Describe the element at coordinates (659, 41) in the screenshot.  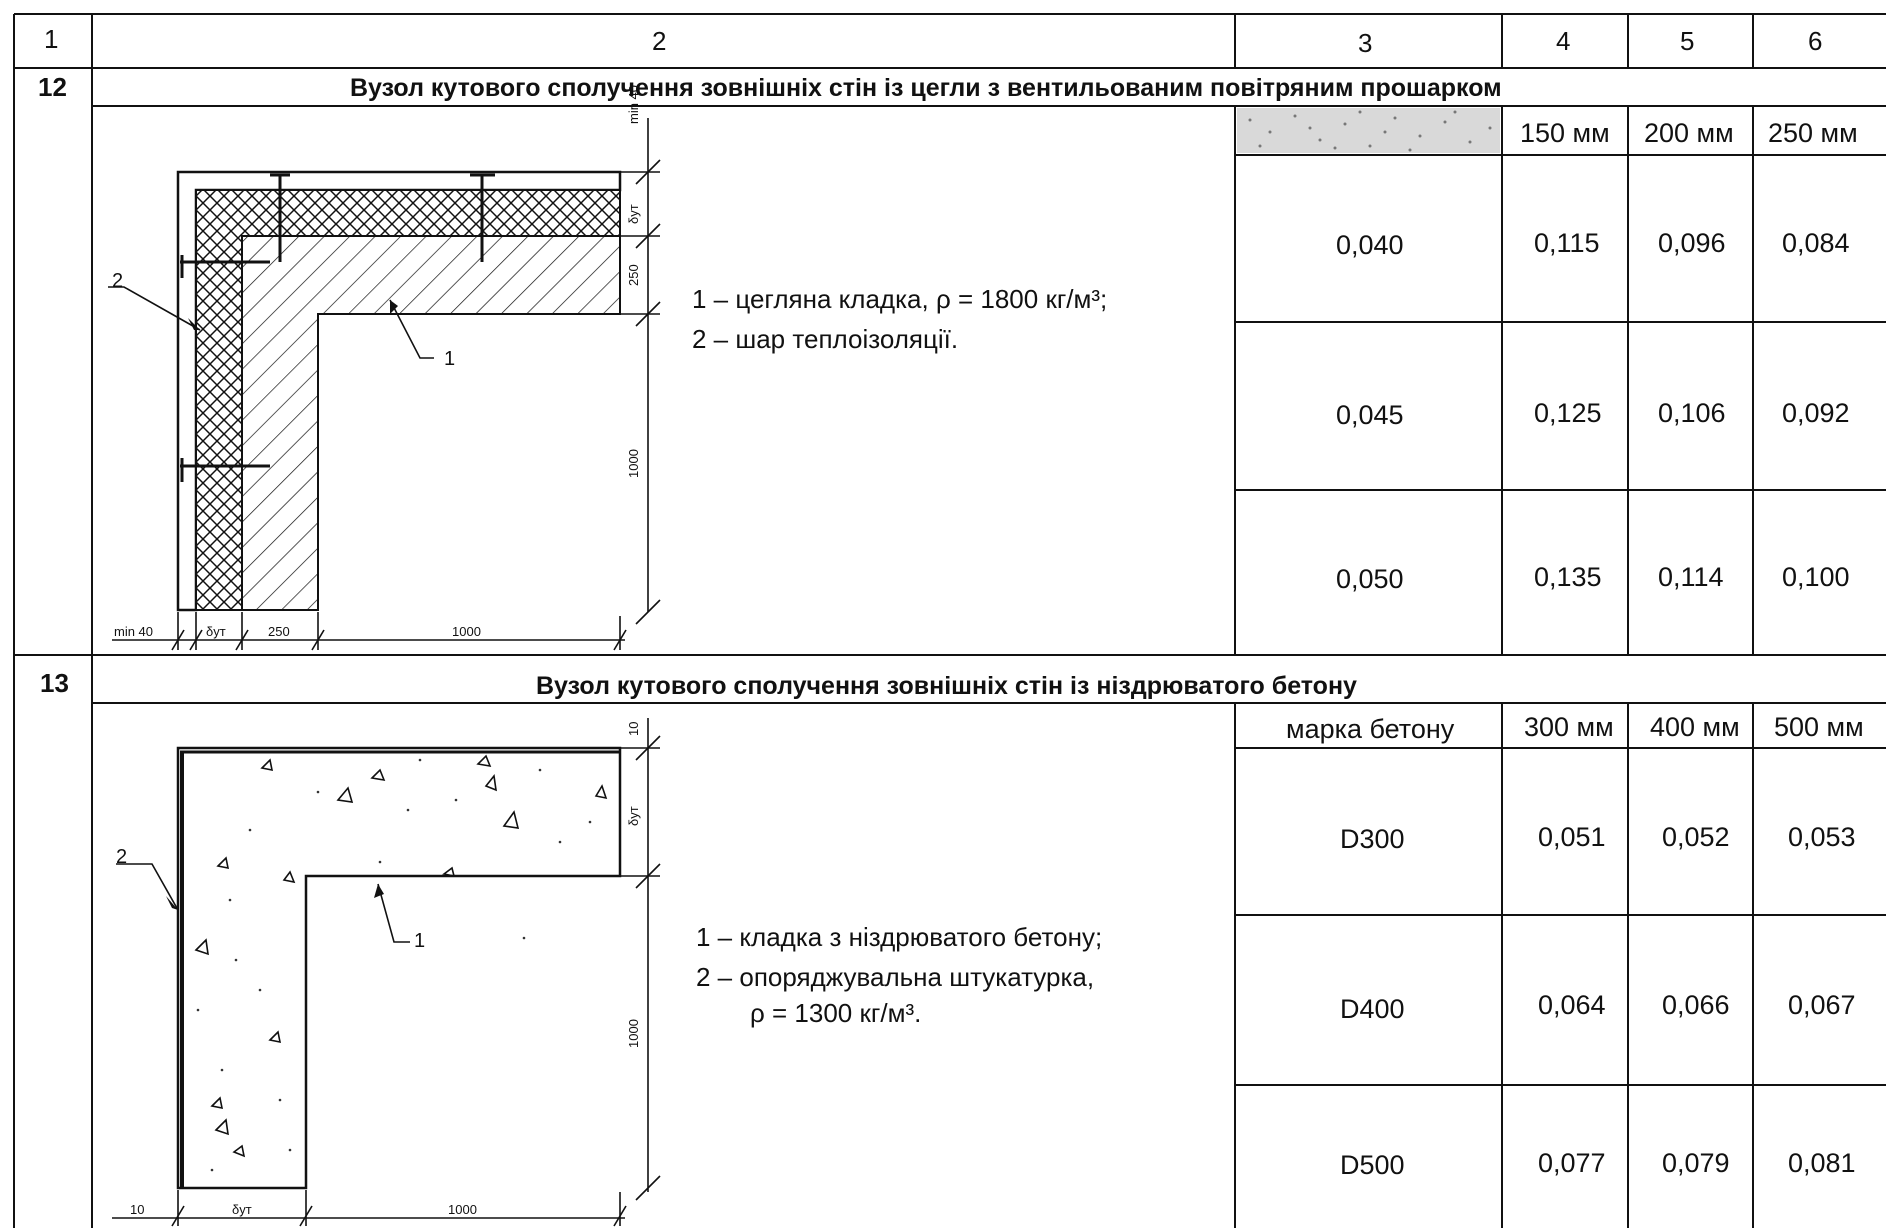
I see `header-col-2: 2` at that location.